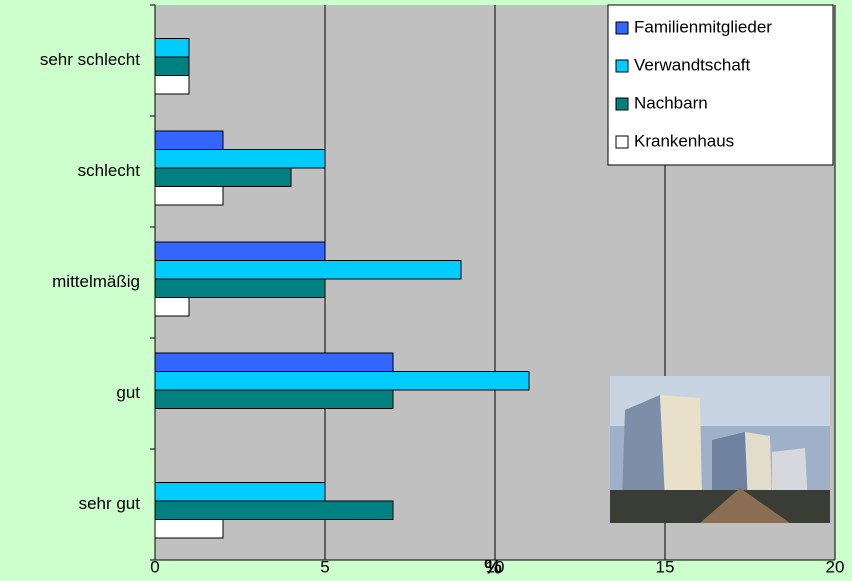 This screenshot has width=852, height=581. I want to click on x-tick-label: 10, so click(495, 566).